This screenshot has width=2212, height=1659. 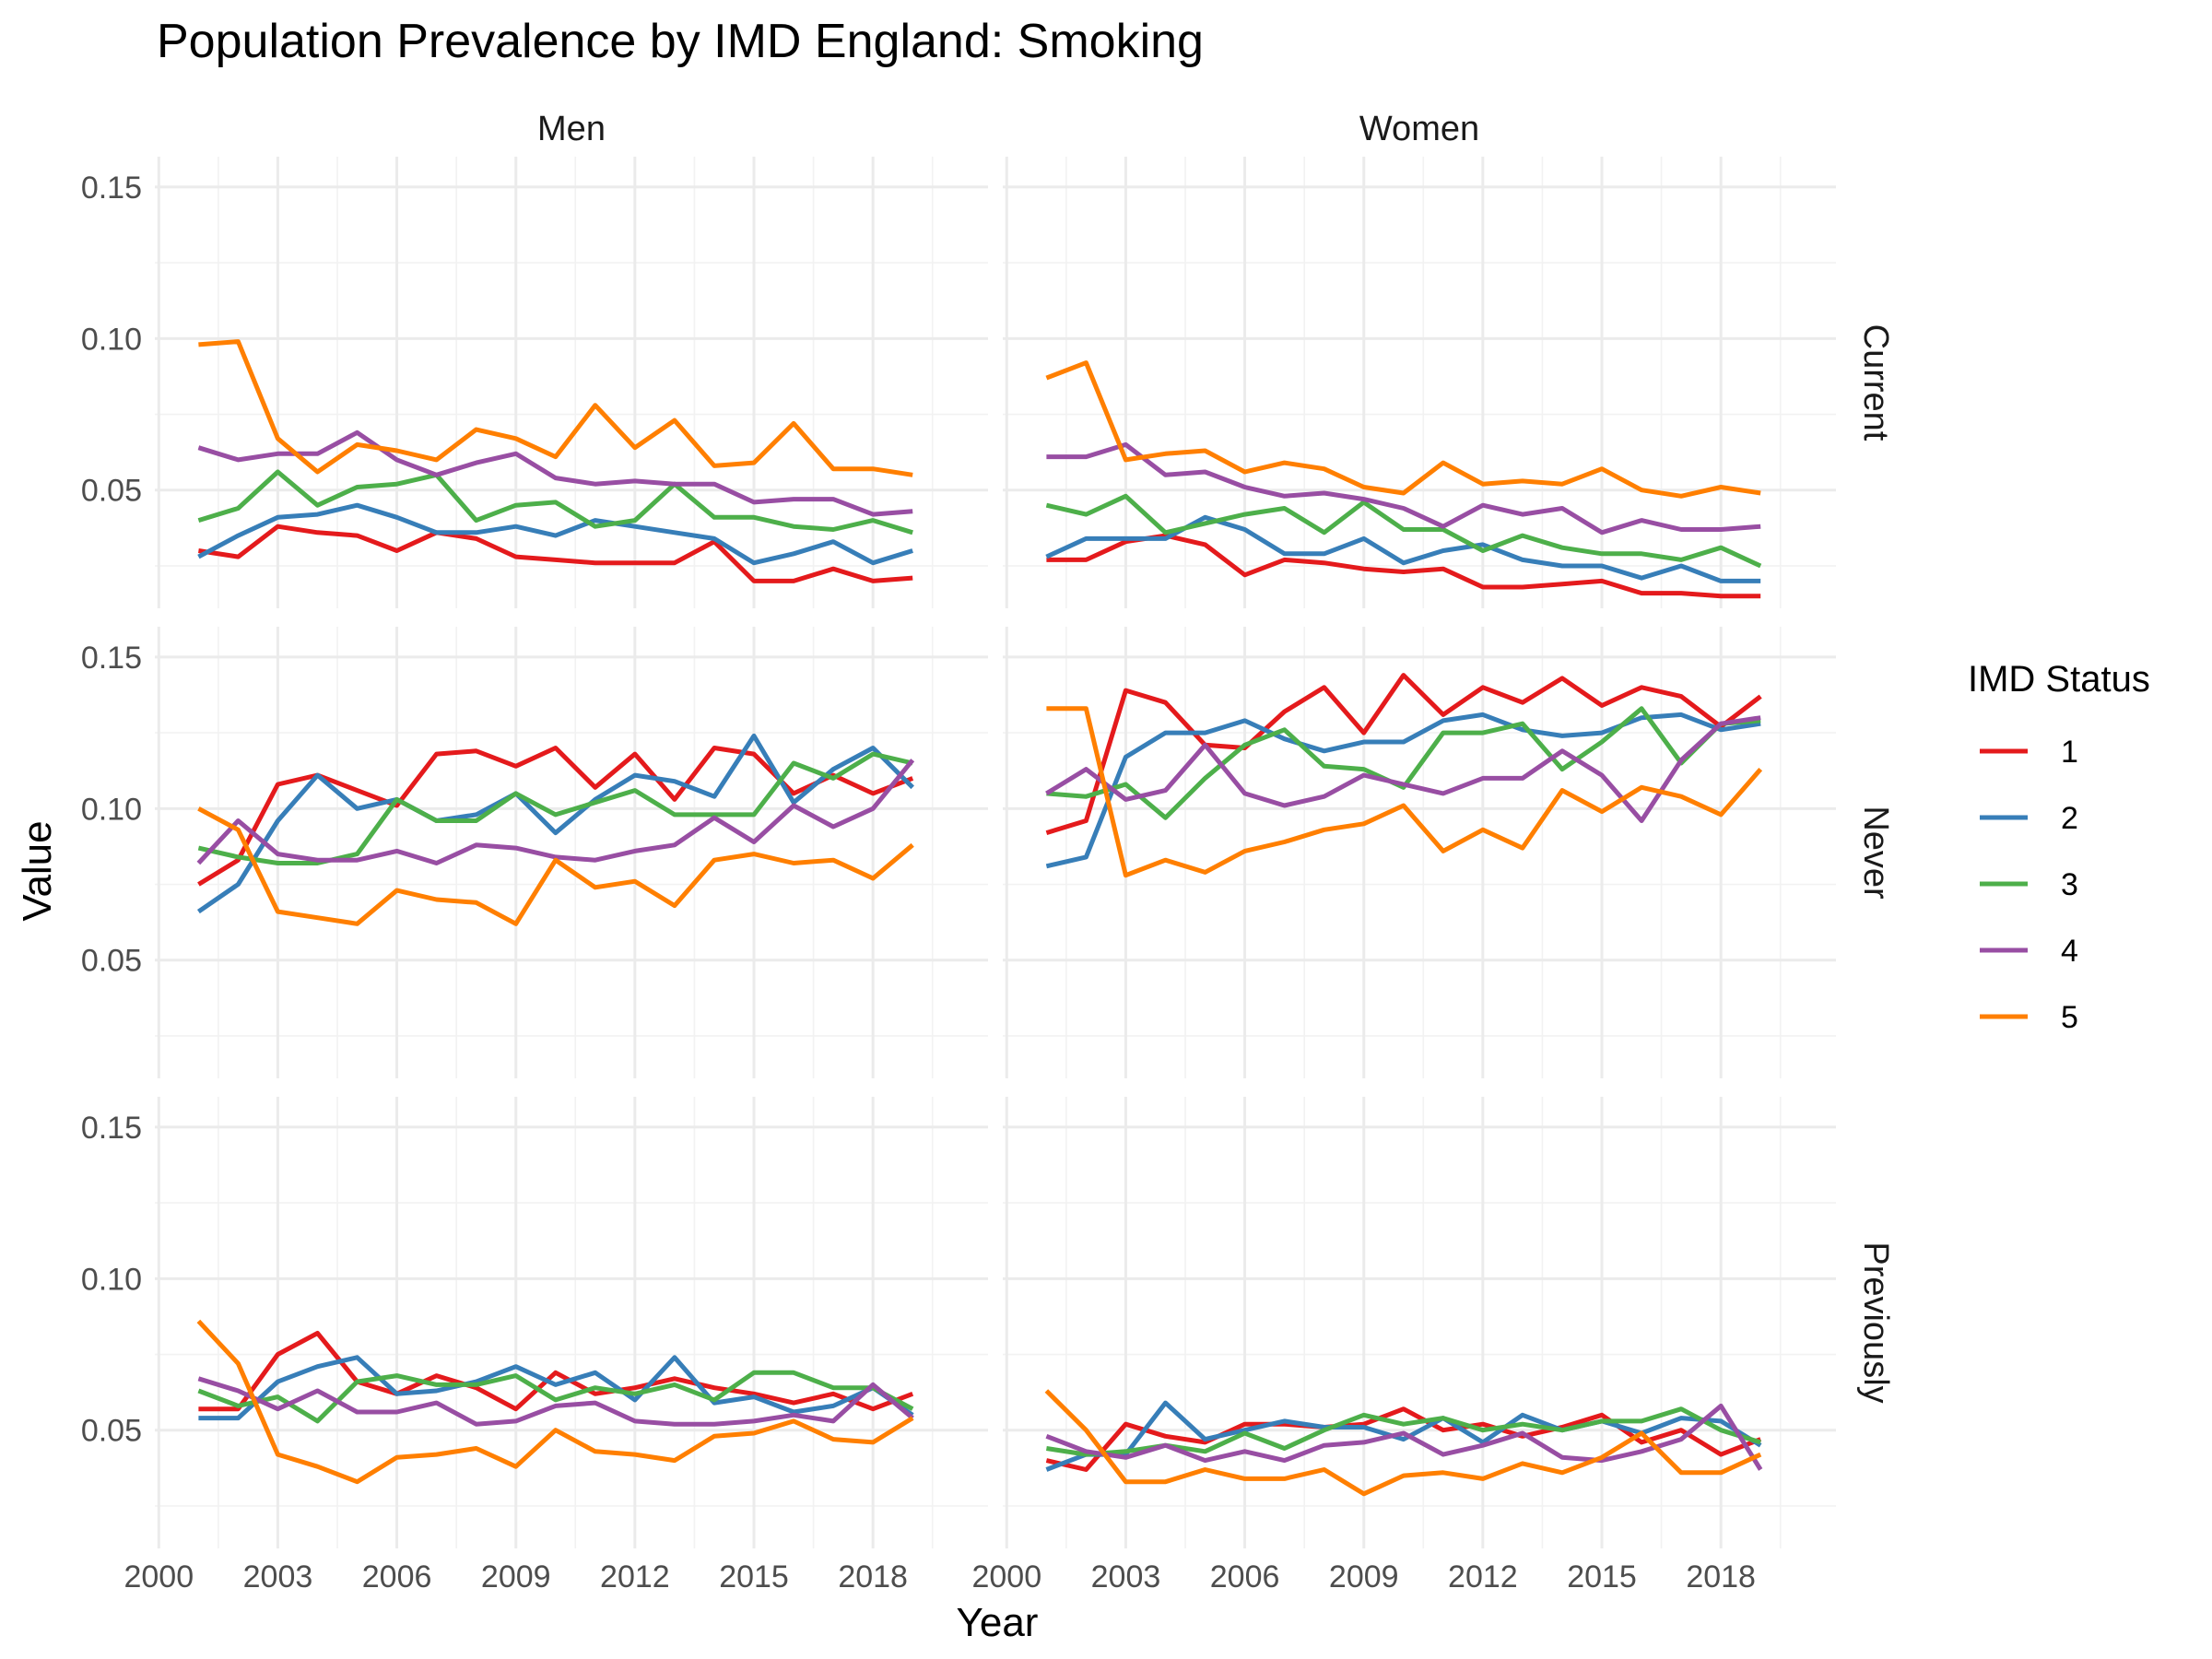 I want to click on facet-column-label: Men, so click(x=571, y=129).